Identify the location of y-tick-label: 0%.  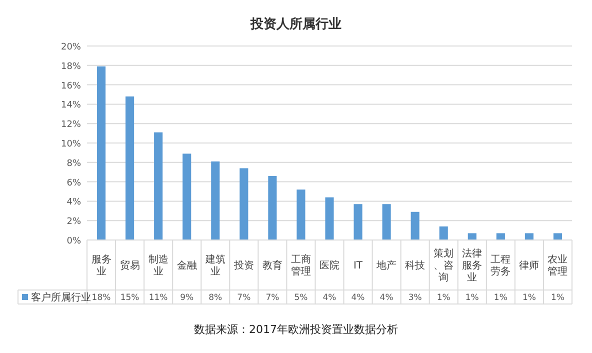
(74, 241).